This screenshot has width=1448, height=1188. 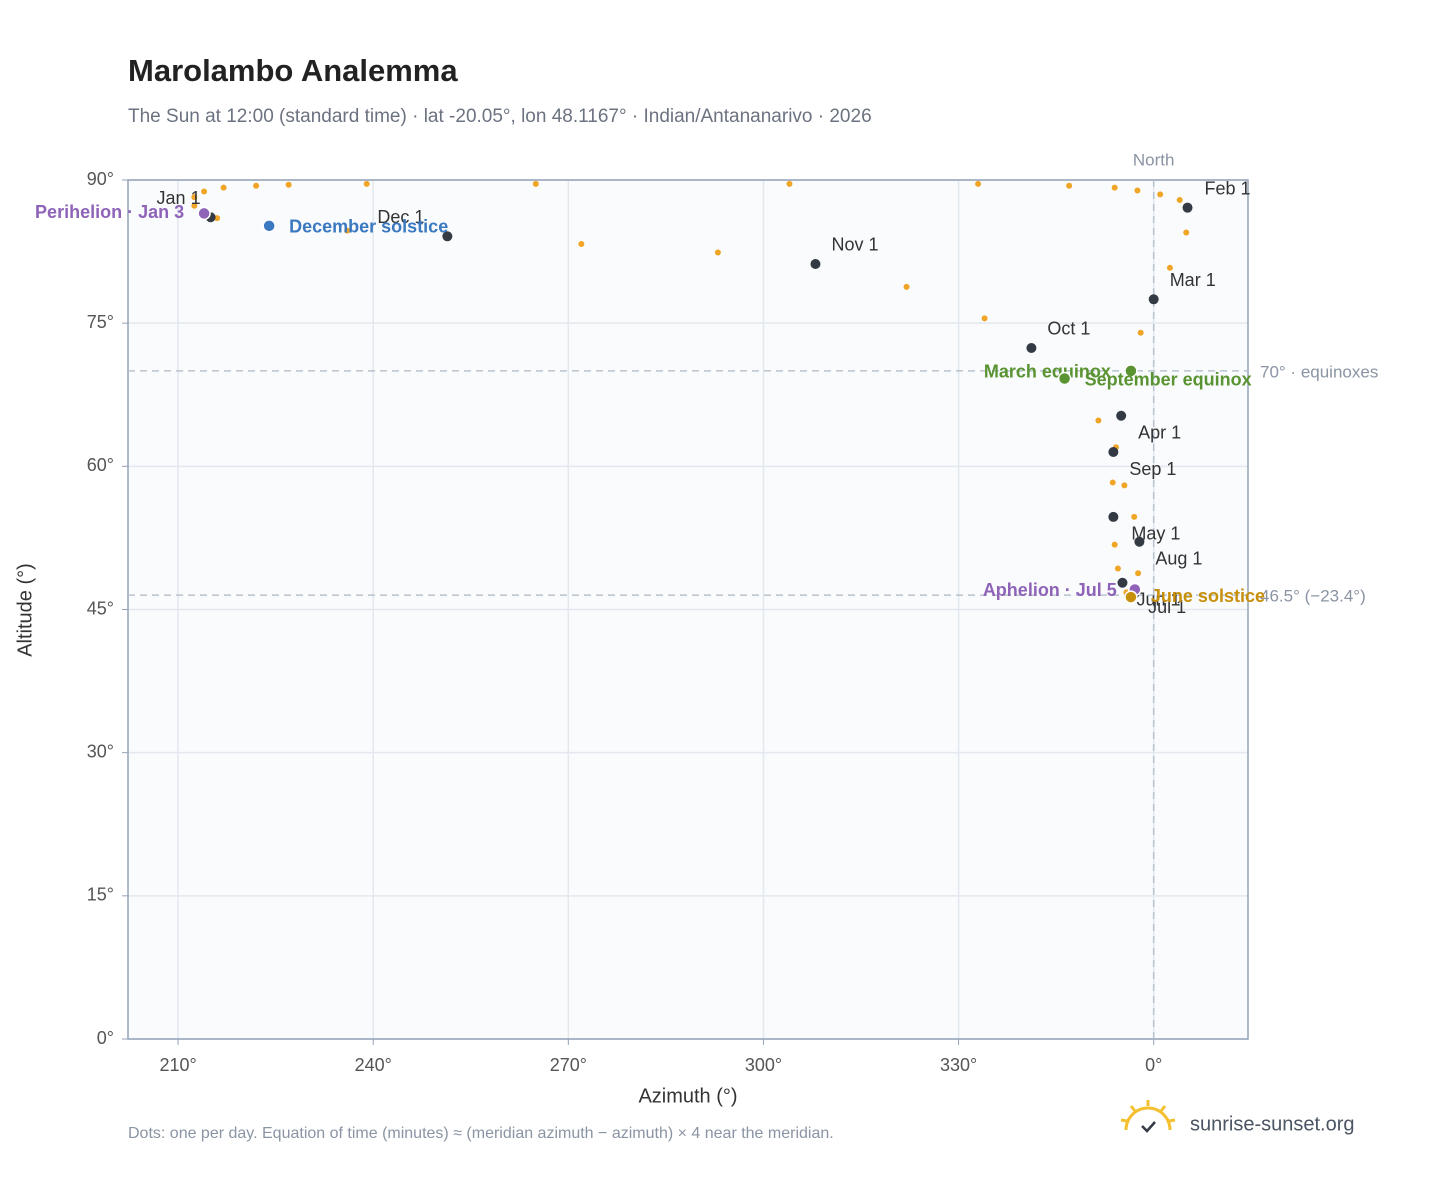 What do you see at coordinates (1228, 188) in the screenshot?
I see `month-label: Feb 1` at bounding box center [1228, 188].